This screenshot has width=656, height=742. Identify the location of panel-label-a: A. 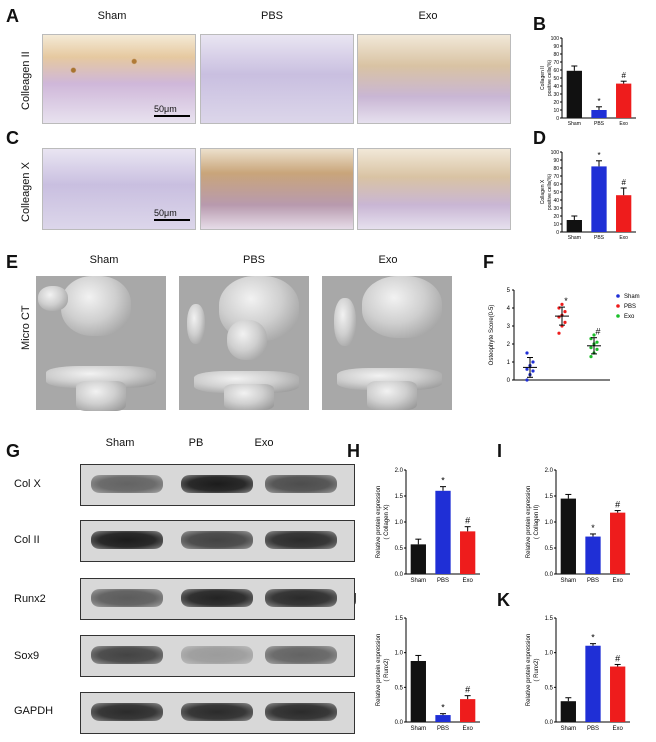
(12, 16).